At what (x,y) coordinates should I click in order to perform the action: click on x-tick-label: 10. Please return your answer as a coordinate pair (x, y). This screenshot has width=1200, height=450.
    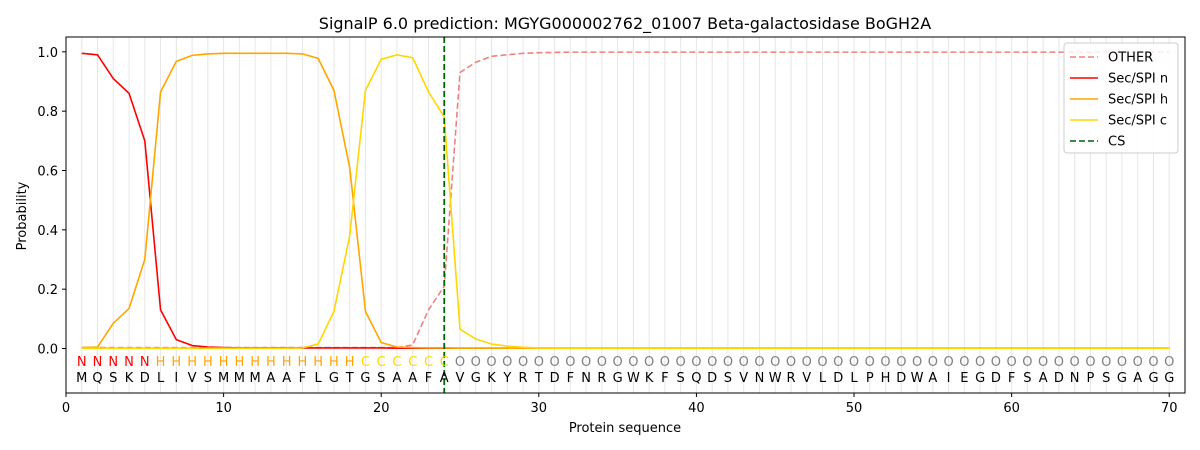
    Looking at the image, I should click on (223, 408).